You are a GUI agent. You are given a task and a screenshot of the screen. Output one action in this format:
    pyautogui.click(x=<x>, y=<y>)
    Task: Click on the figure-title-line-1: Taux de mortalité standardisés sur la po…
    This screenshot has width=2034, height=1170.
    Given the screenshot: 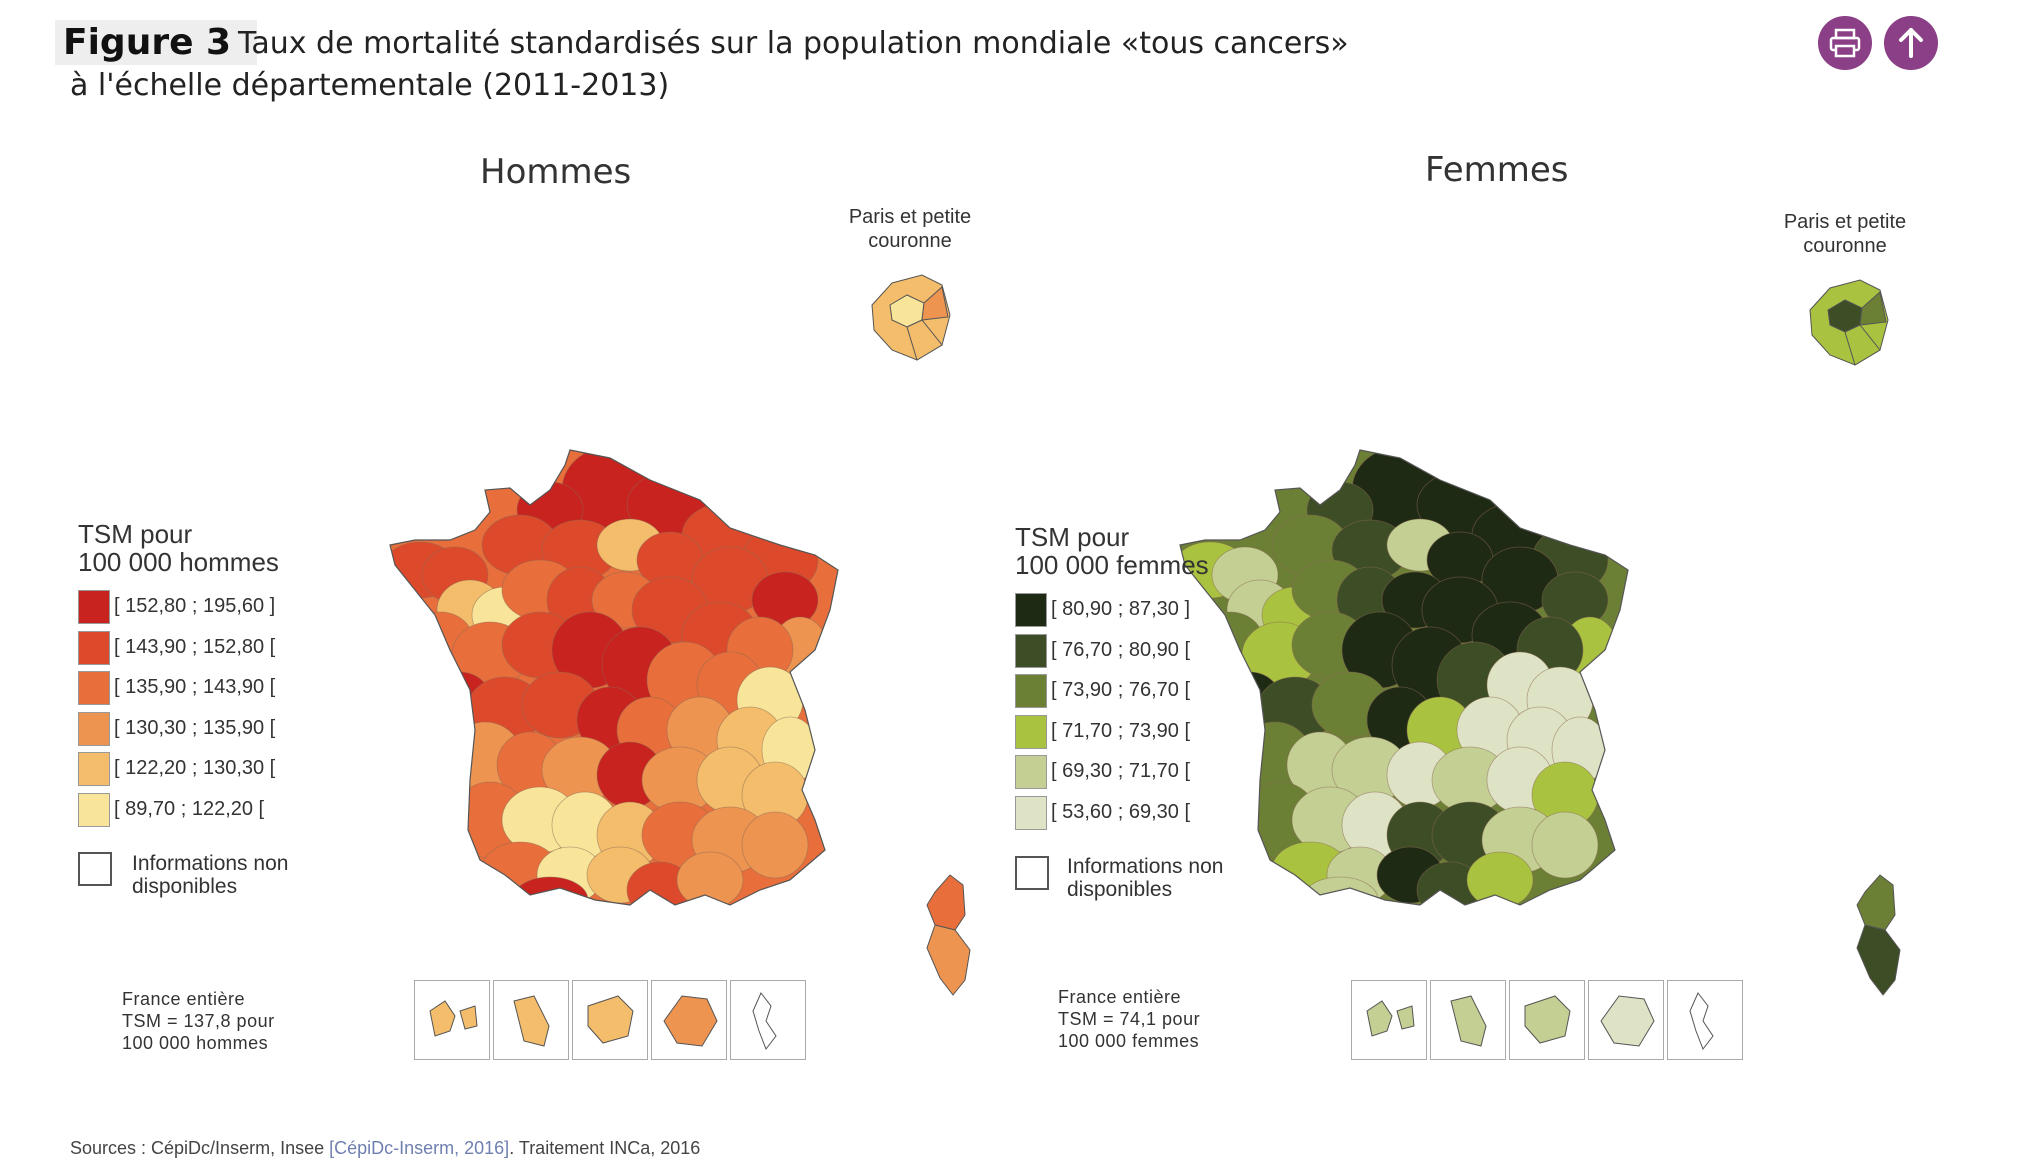 What is the action you would take?
    pyautogui.click(x=793, y=43)
    